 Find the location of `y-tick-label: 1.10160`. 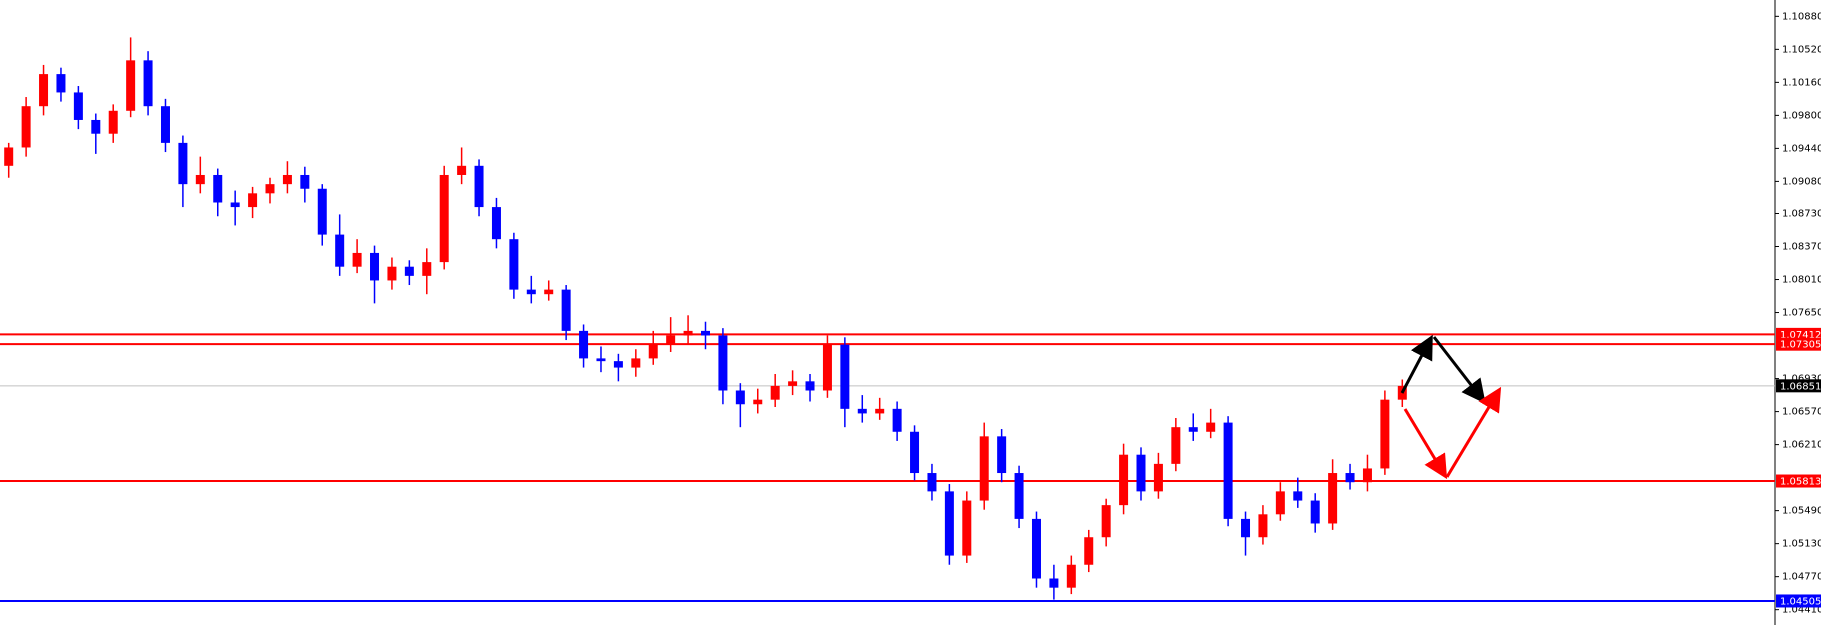

y-tick-label: 1.10160 is located at coordinates (1801, 82).